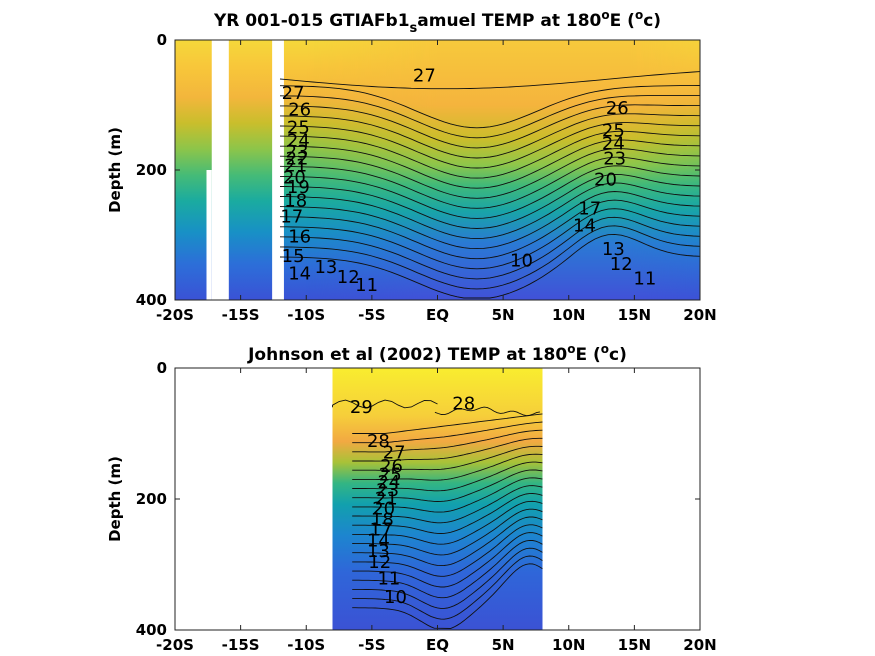 This screenshot has width=875, height=656. Describe the element at coordinates (162, 40) in the screenshot. I see `y-tick-label: 0` at that location.